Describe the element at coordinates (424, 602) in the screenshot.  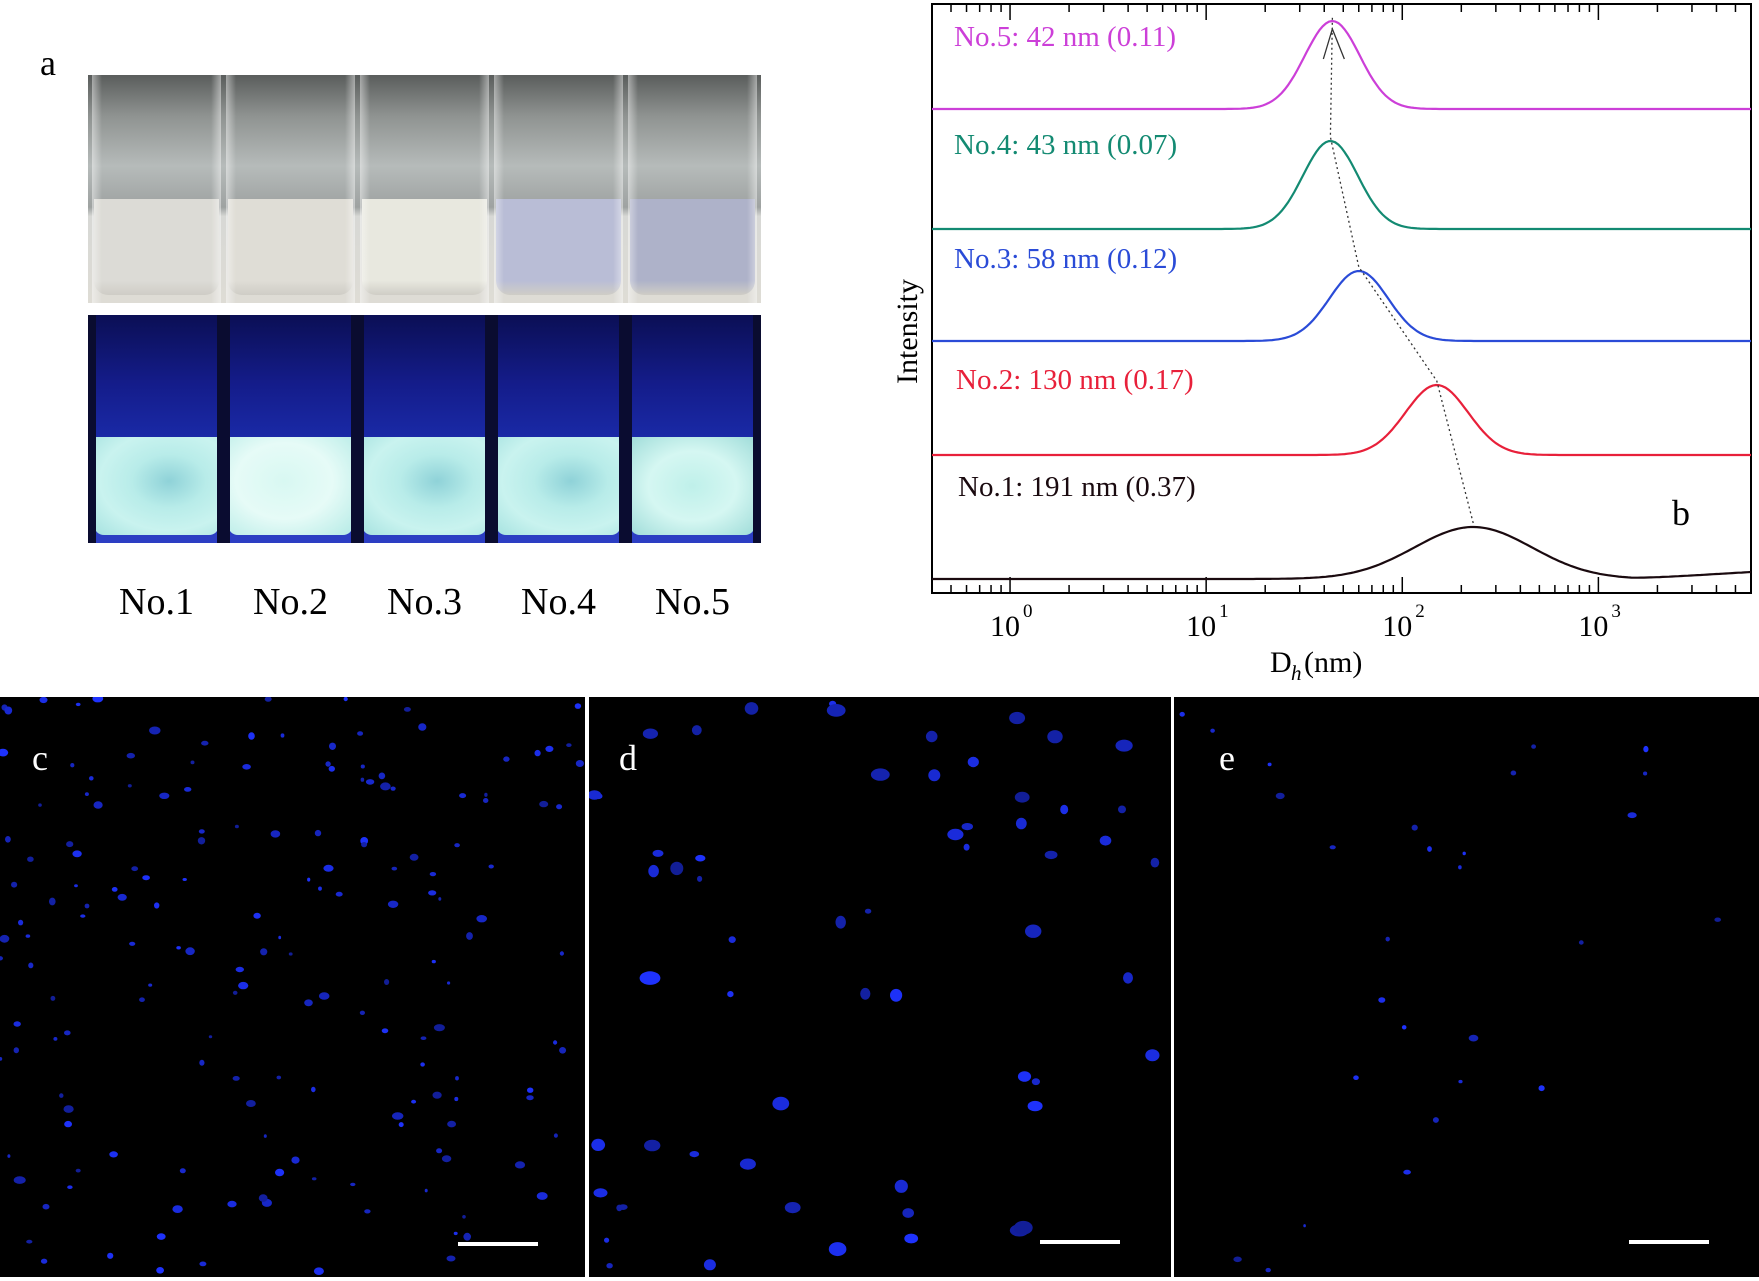
I see `vial-label-3: No.3` at that location.